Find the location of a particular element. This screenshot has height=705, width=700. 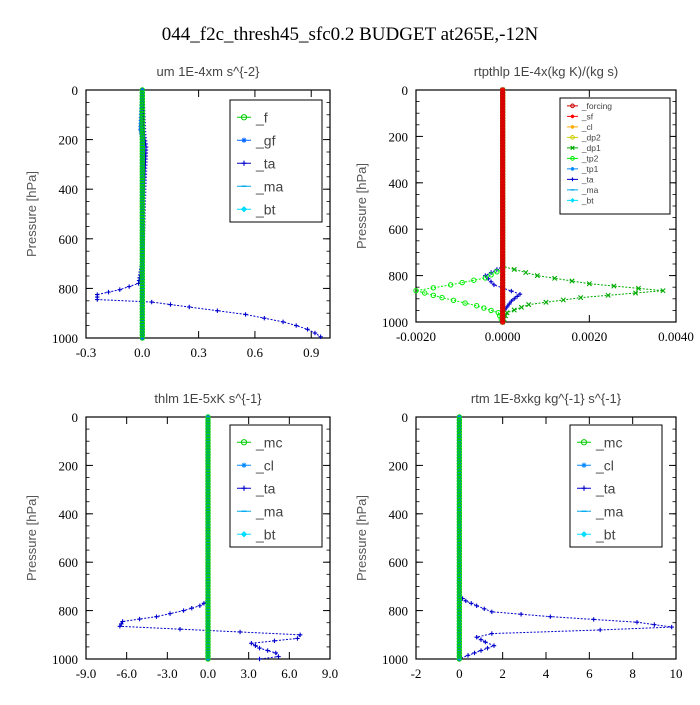

y-tick-label: 0 is located at coordinates (75, 417).